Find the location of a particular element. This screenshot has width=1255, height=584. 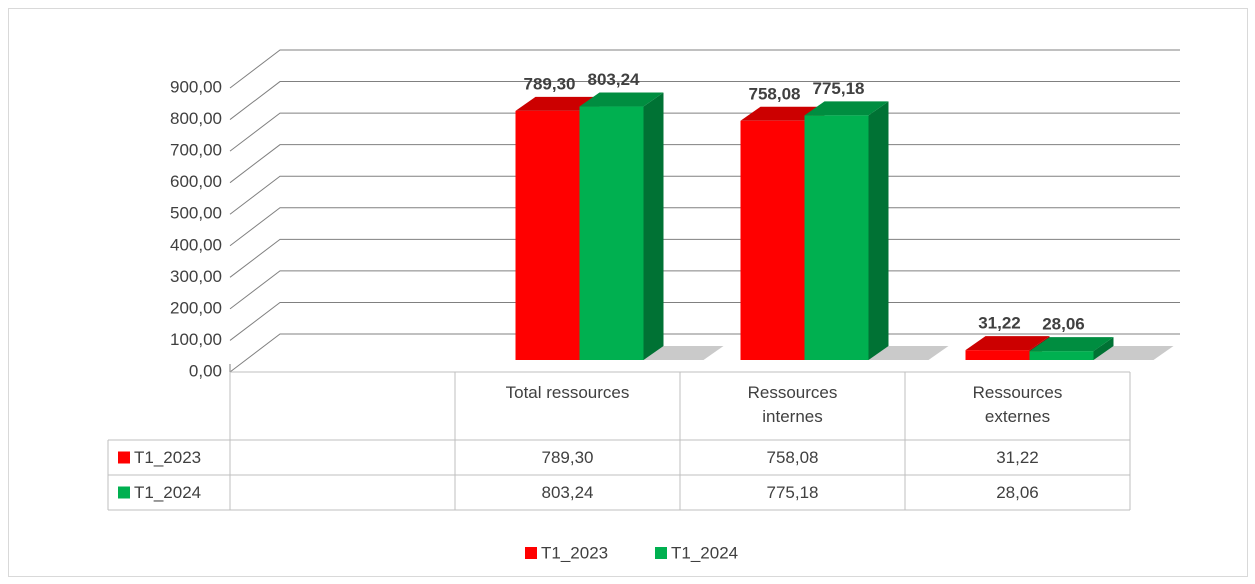

data-label: 789,30 is located at coordinates (550, 83).